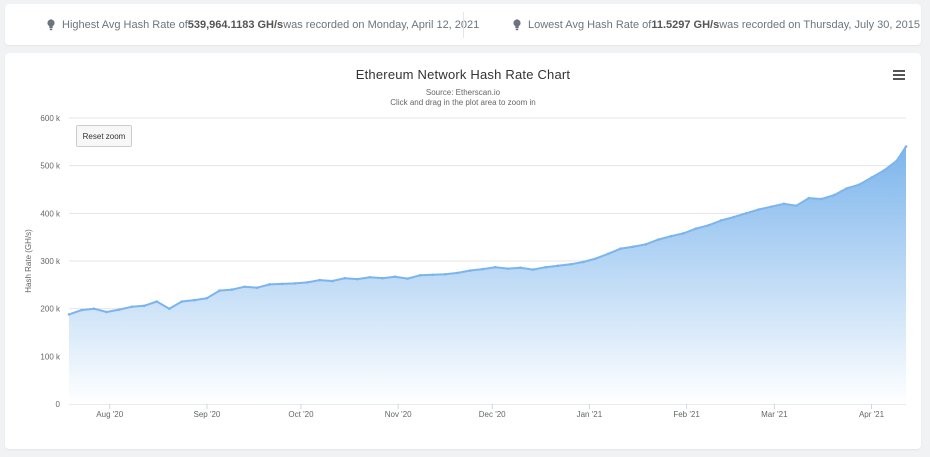 The height and width of the screenshot is (457, 930). What do you see at coordinates (517, 24) in the screenshot?
I see `lightbulb-icon` at bounding box center [517, 24].